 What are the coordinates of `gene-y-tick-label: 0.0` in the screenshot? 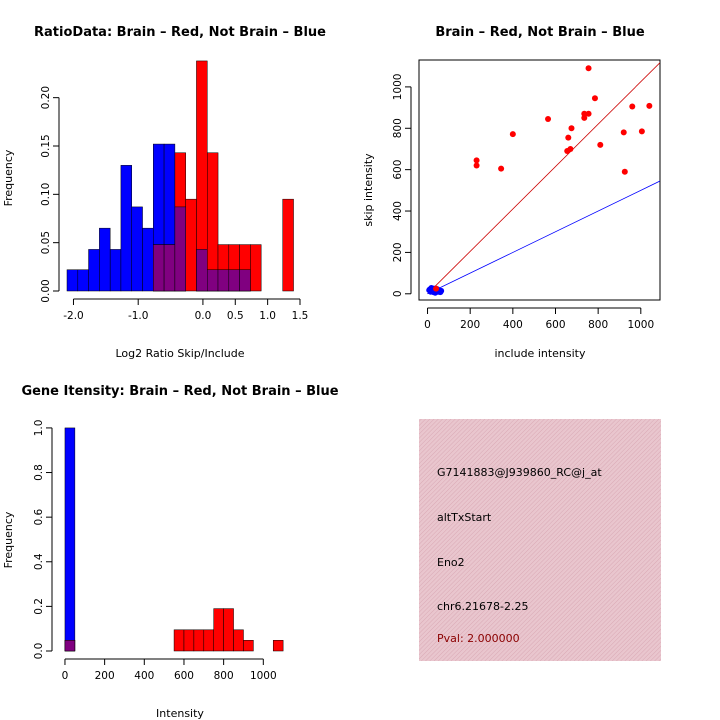 It's located at (39, 651).